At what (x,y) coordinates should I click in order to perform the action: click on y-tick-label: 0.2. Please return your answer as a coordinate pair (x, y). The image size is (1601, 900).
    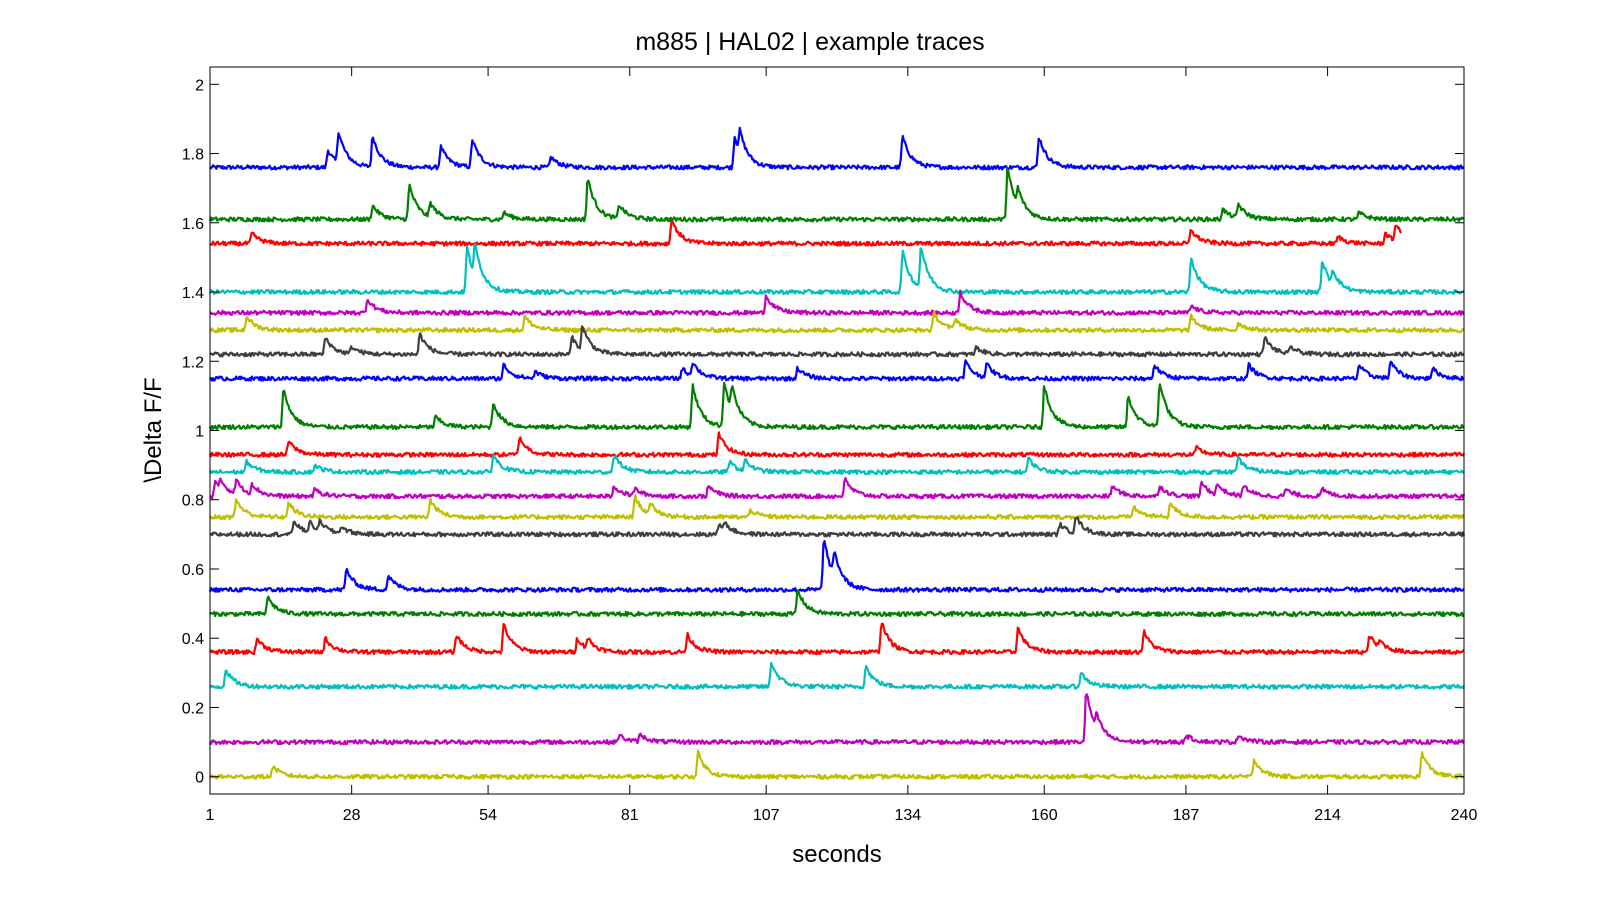
    Looking at the image, I should click on (193, 708).